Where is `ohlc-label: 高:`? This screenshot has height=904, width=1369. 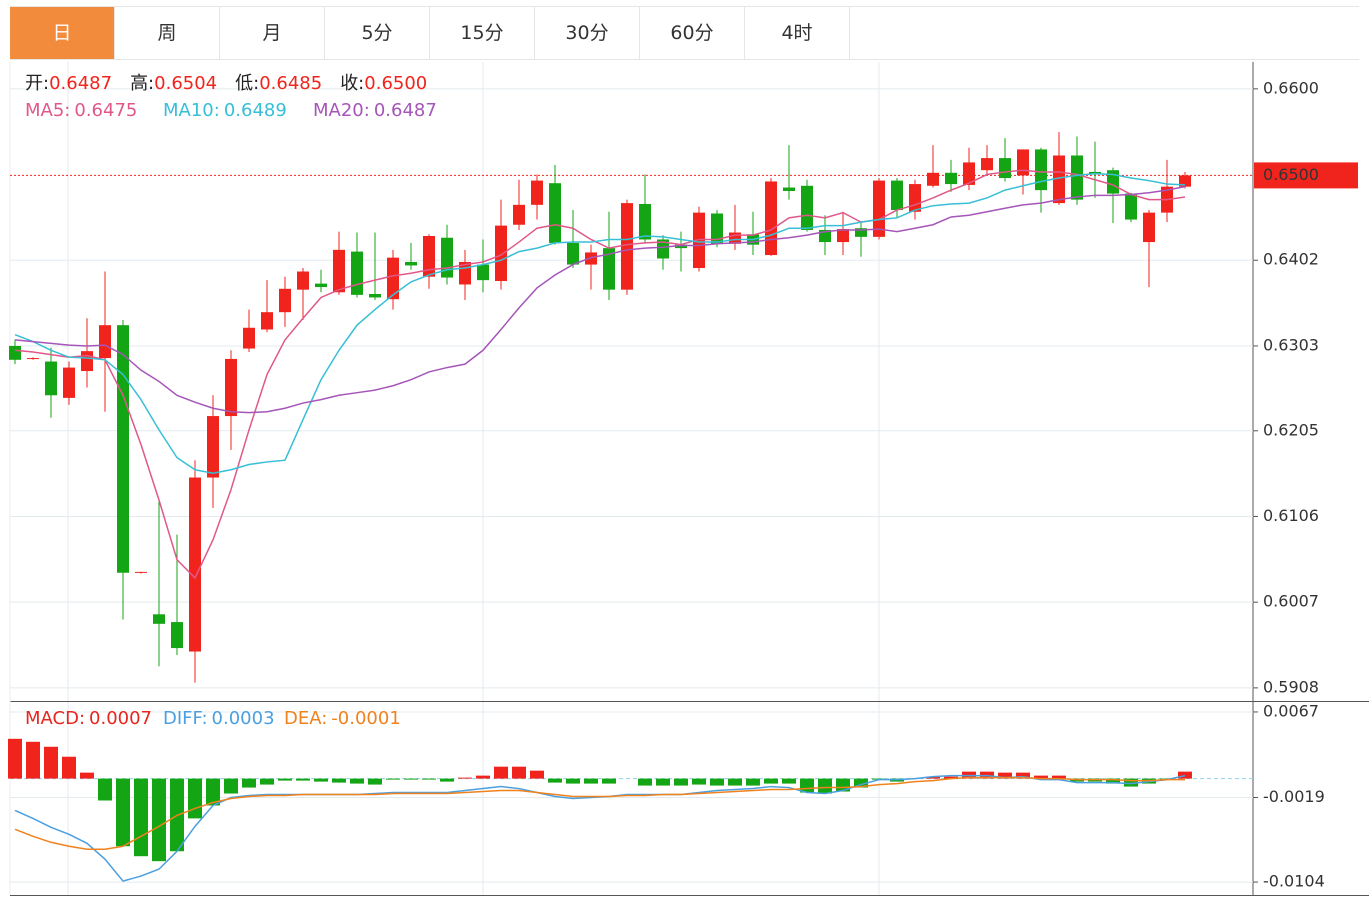 ohlc-label: 高: is located at coordinates (142, 83).